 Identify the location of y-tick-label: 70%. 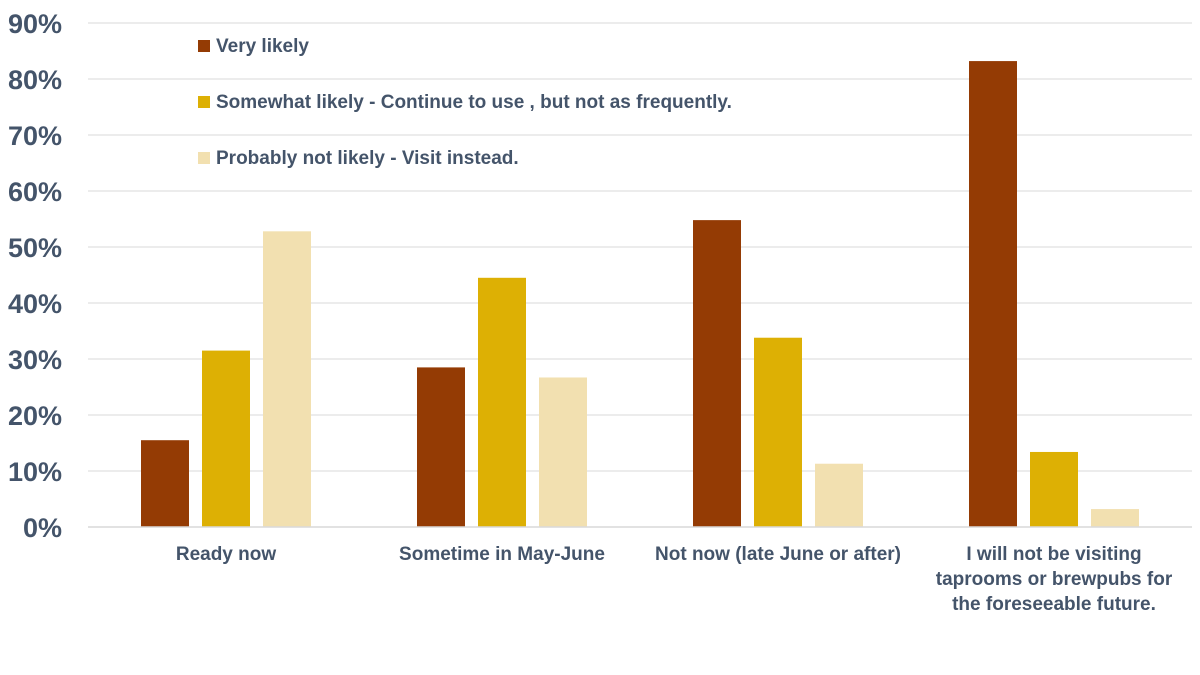
(35, 136).